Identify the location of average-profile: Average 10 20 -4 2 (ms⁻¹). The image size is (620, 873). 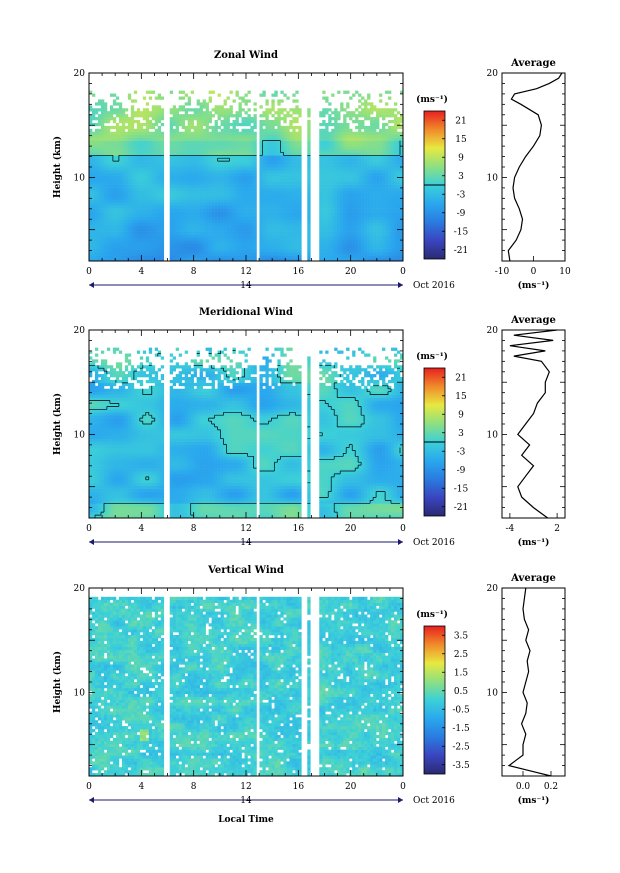
(526, 431).